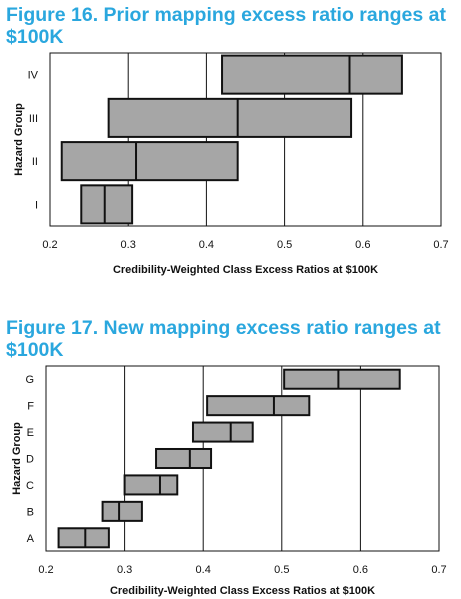 This screenshot has height=599, width=461. Describe the element at coordinates (30, 433) in the screenshot. I see `y-tick-label: E` at that location.